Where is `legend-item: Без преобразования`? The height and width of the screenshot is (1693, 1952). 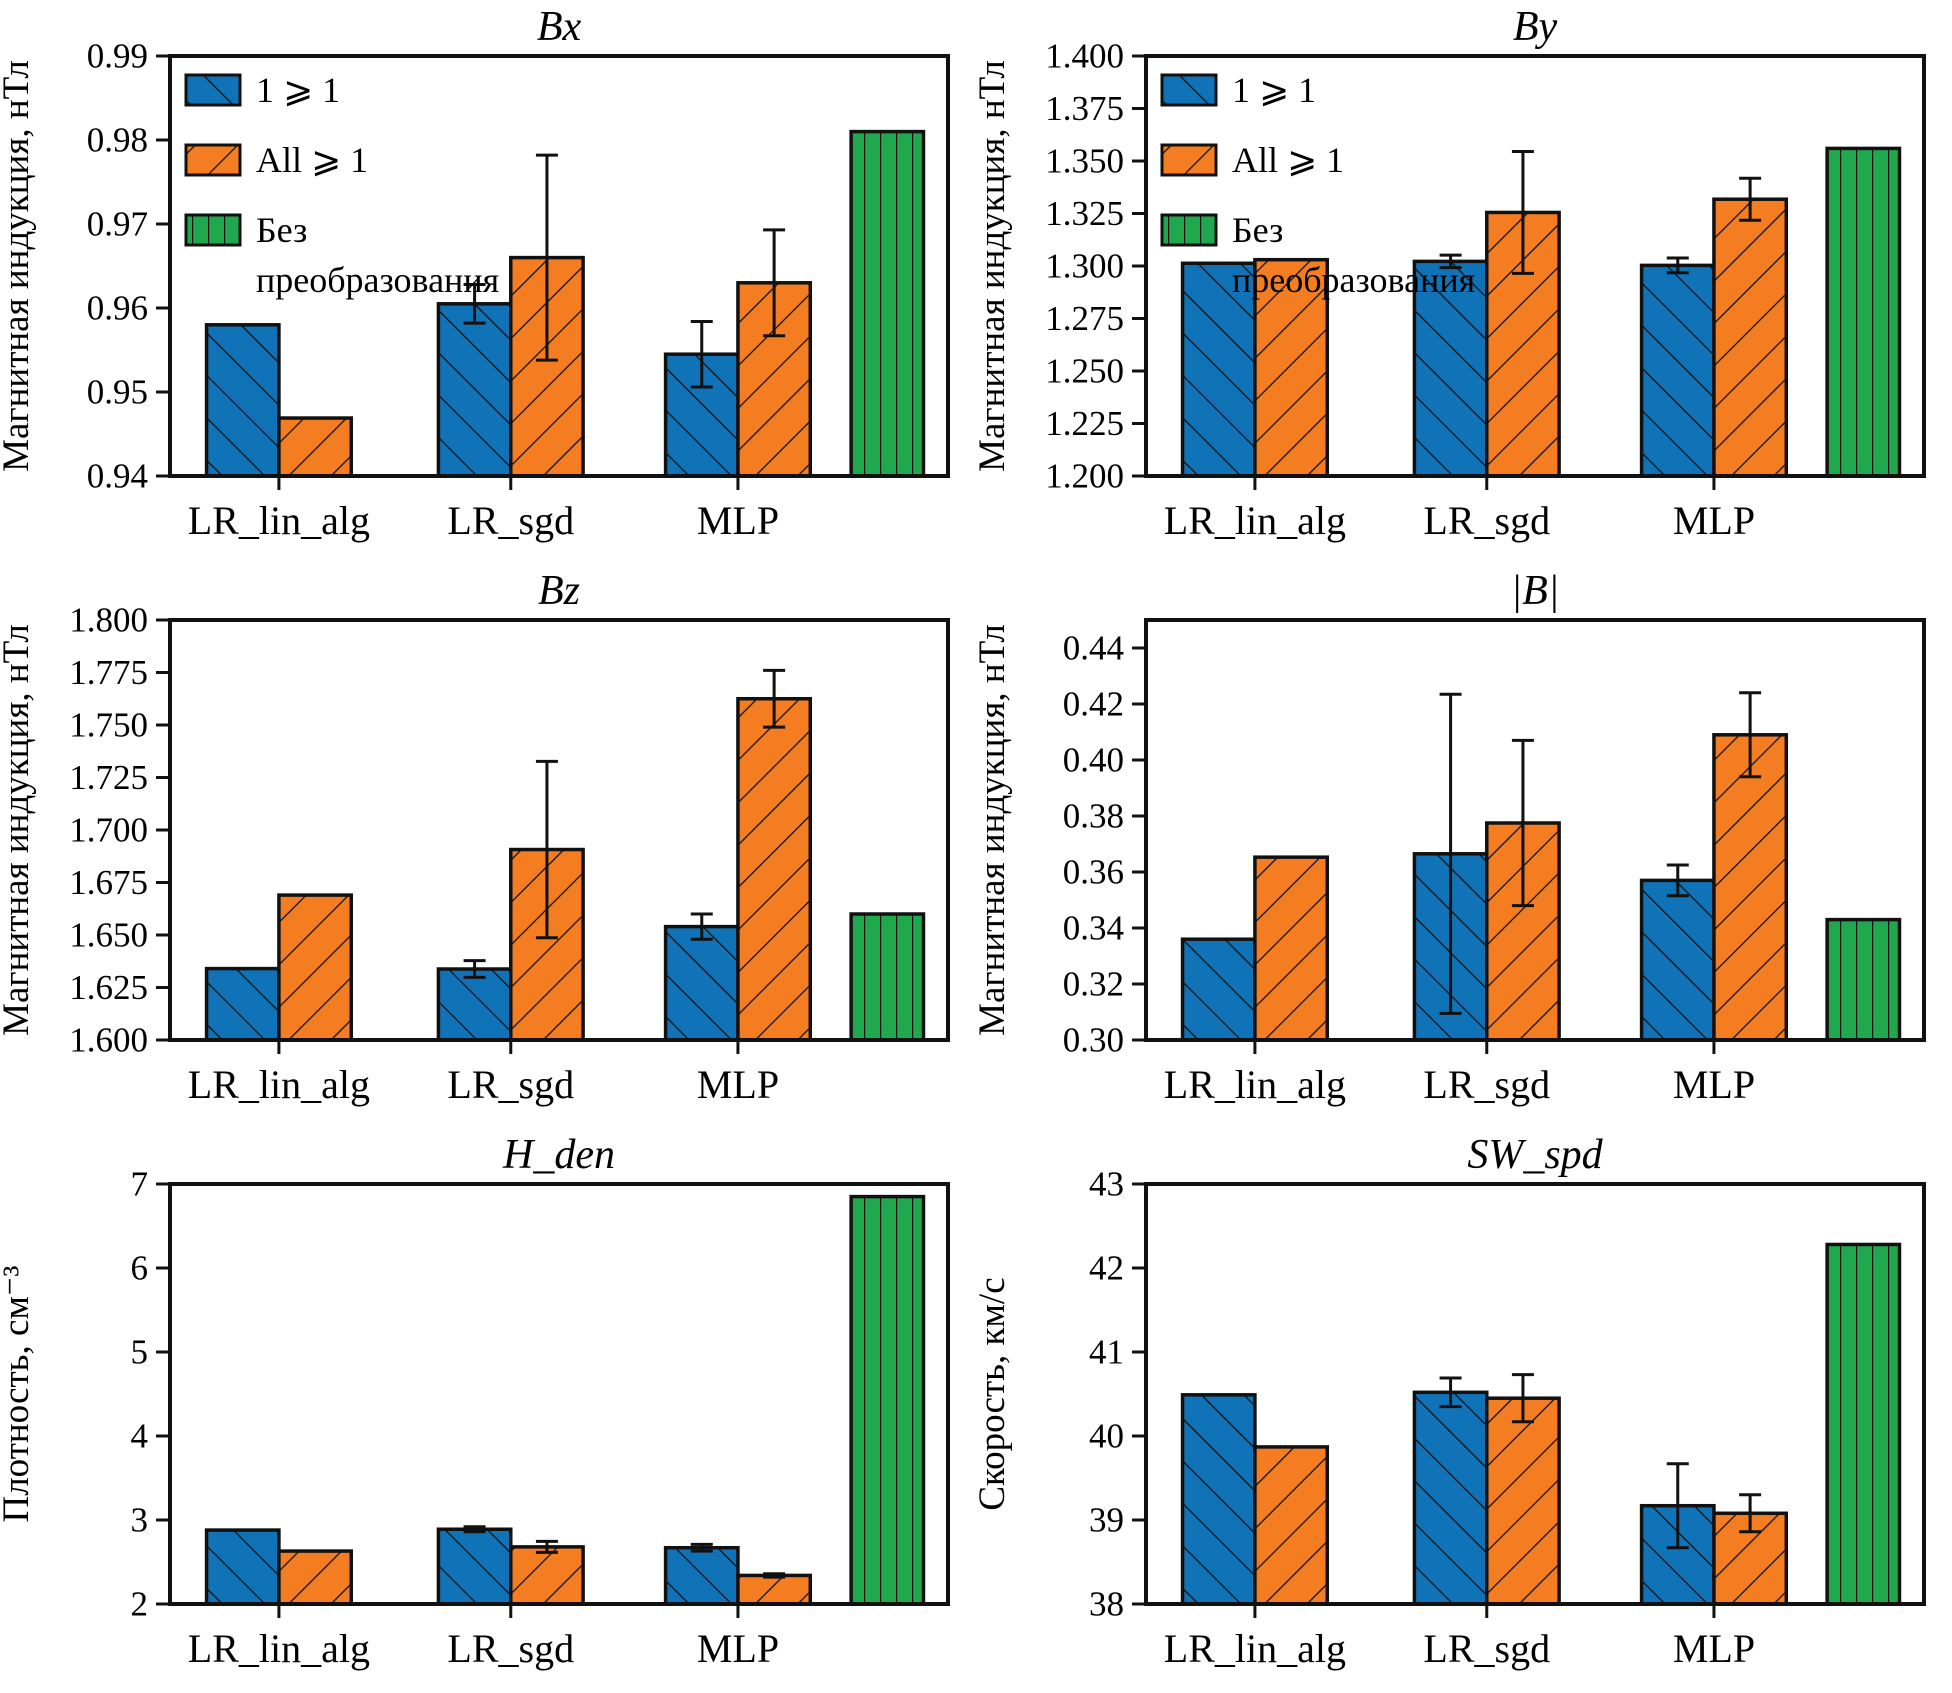
legend-item: Без преобразования is located at coordinates (1317, 255).